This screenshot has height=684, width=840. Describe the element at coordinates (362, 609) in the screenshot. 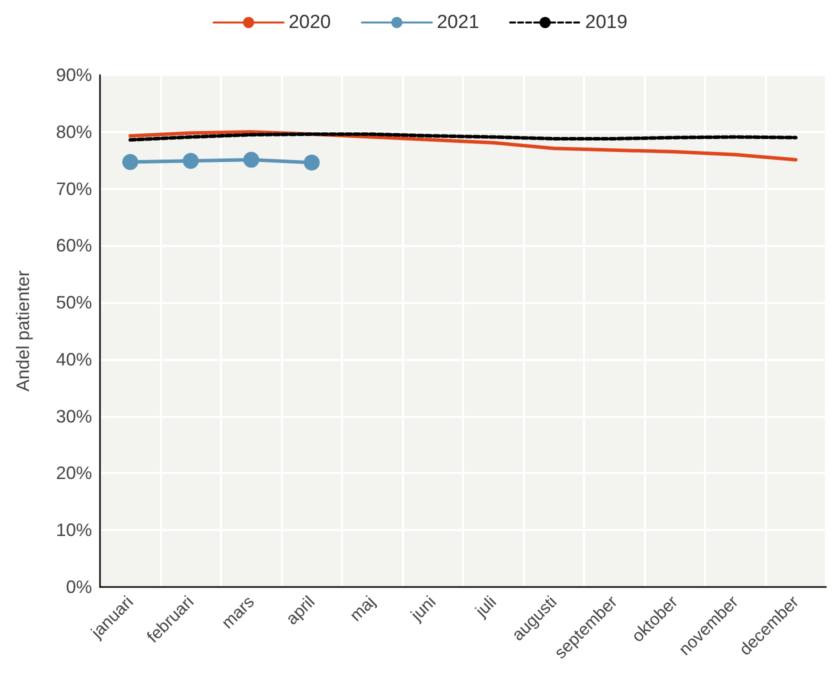

I see `x-tick-label: maj` at that location.